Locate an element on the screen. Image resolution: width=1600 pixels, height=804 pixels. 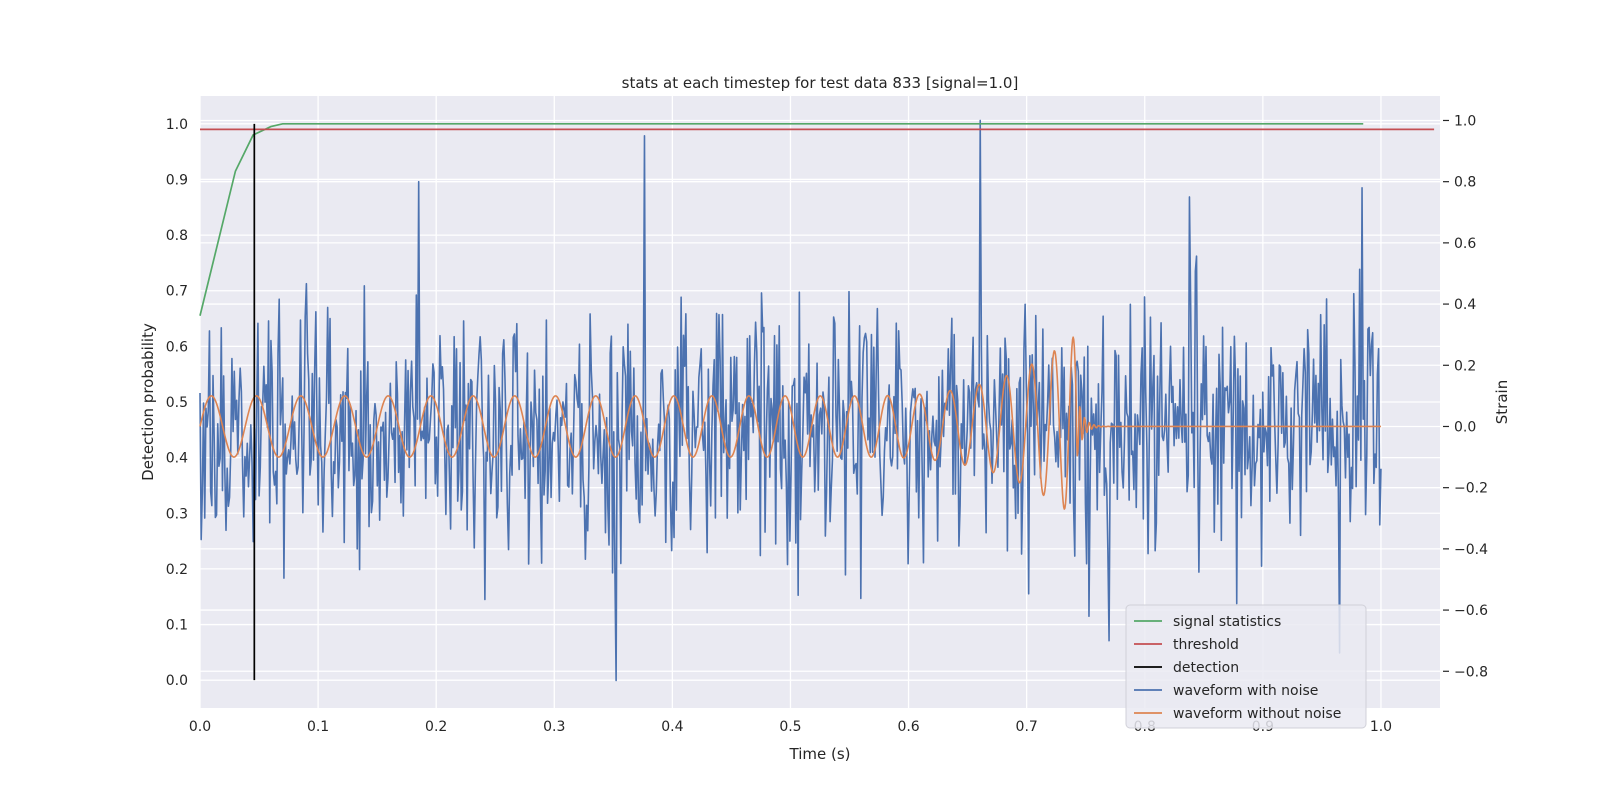
y-right-tick-label: −0.2 is located at coordinates (1471, 489).